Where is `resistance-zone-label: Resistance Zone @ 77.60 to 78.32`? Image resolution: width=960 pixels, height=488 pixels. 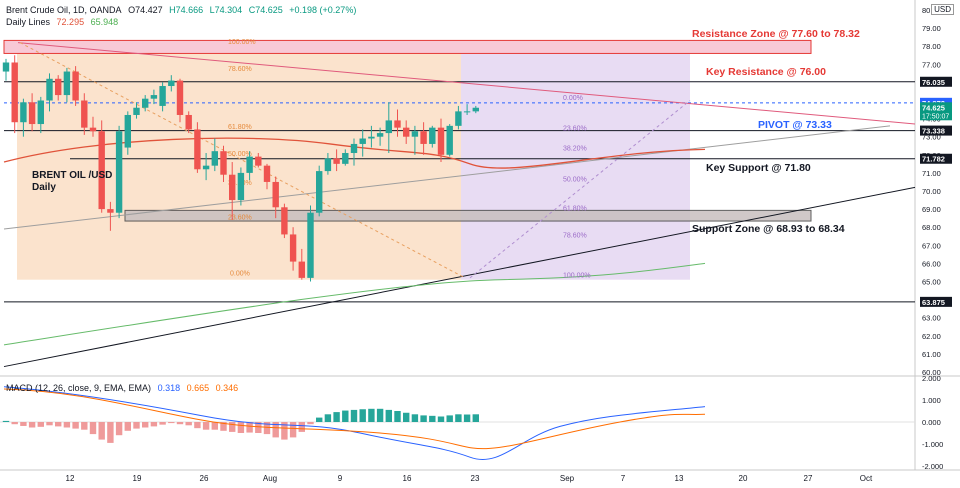
resistance-zone-label: Resistance Zone @ 77.60 to 78.32 is located at coordinates (776, 34).